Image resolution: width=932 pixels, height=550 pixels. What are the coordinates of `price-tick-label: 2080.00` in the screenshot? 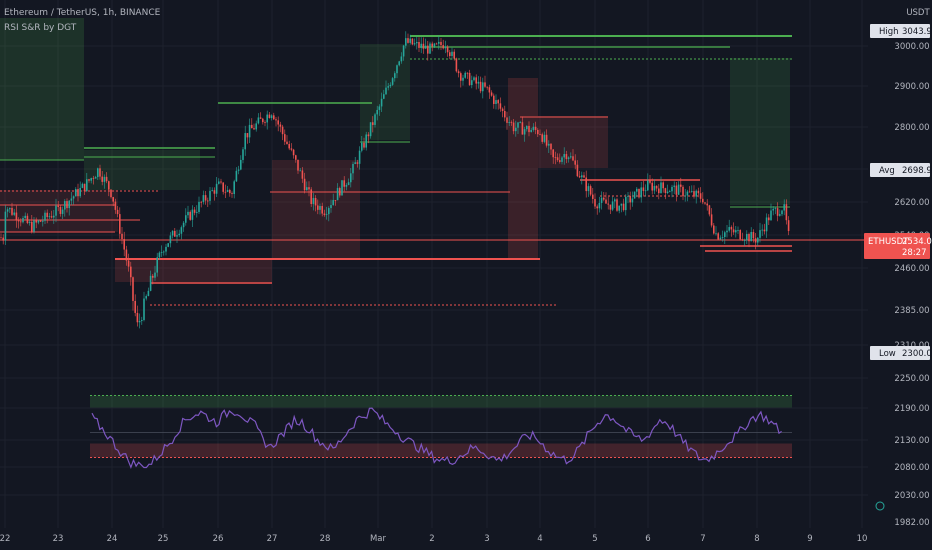 It's located at (911, 468).